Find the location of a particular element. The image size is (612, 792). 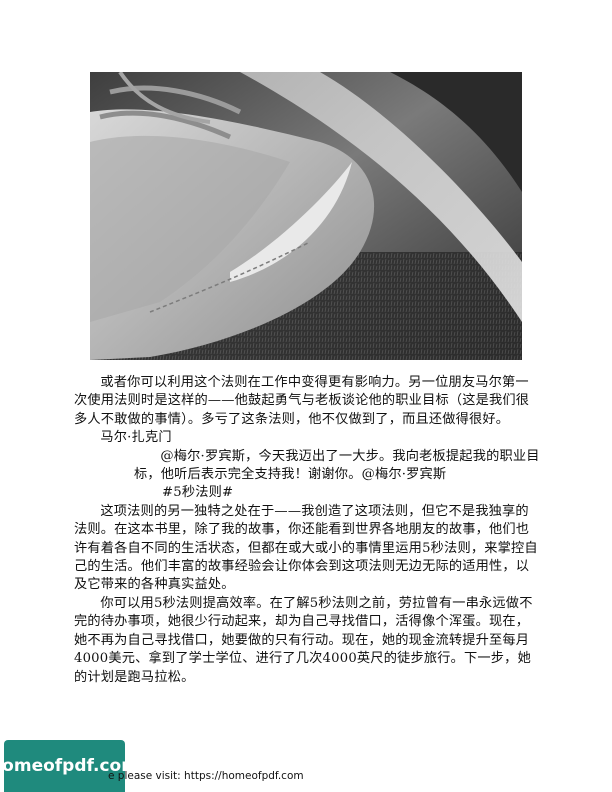

hashtag: #5秒法则# is located at coordinates (198, 493).